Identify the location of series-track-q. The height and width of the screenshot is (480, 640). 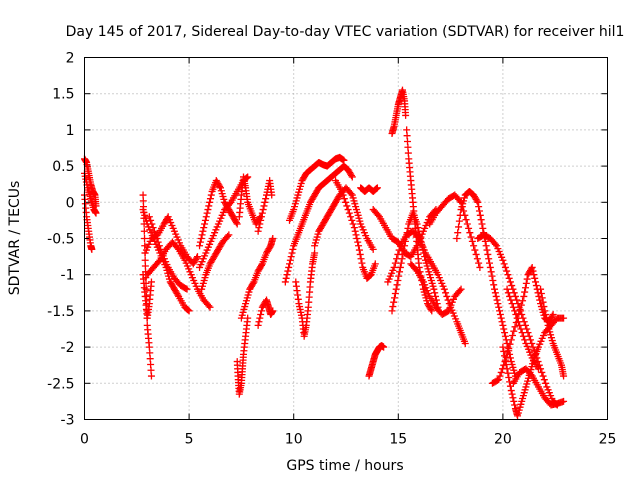
(265, 312).